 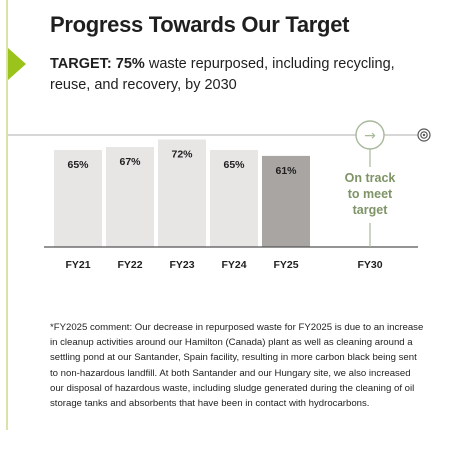 What do you see at coordinates (129, 265) in the screenshot?
I see `x-tick-label-fy22: FY22` at bounding box center [129, 265].